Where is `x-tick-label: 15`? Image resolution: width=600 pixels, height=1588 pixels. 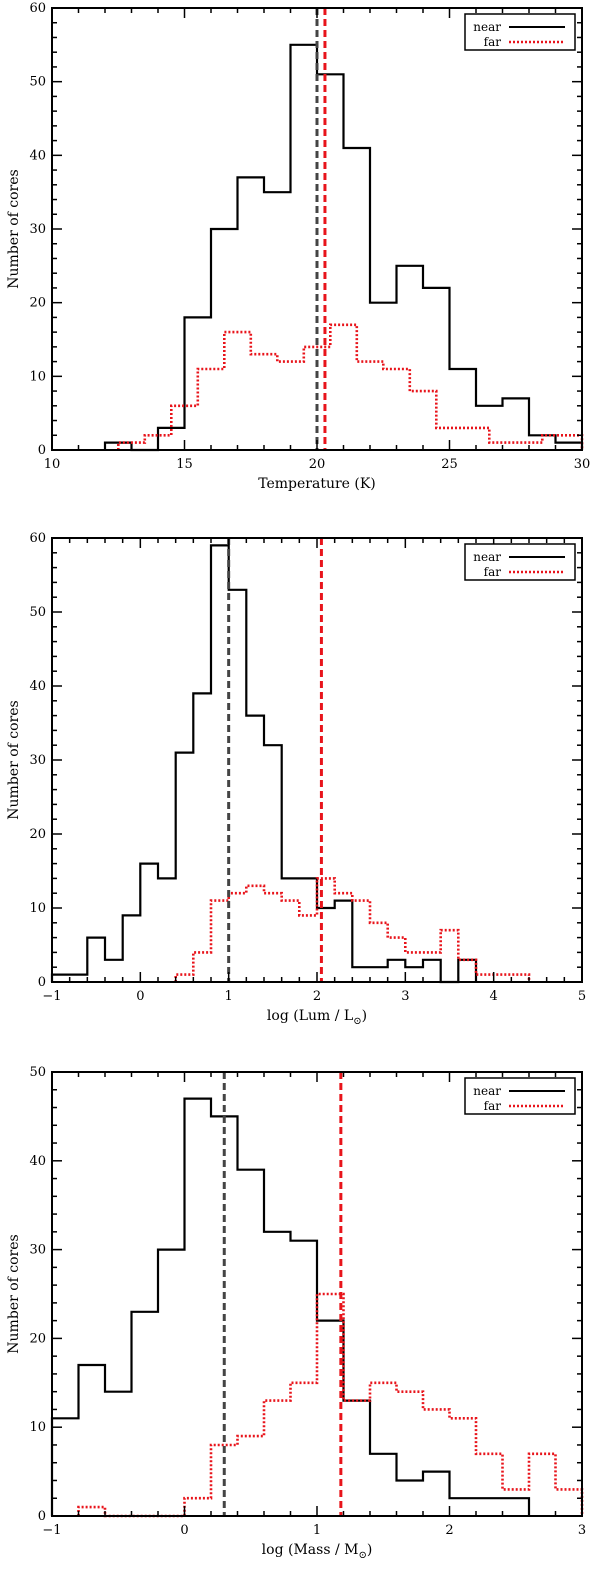 x-tick-label: 15 is located at coordinates (184, 464).